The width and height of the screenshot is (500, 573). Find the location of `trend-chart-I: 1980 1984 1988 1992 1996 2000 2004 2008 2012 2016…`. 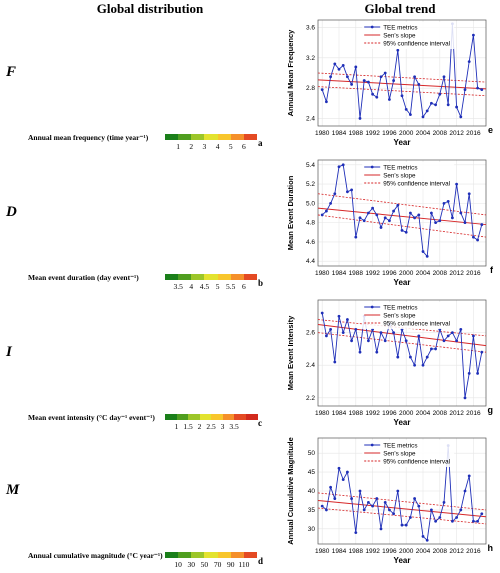

trend-chart-I: 1980 1984 1988 1992 1996 2000 2004 2008 2012 2016… is located at coordinates (391, 363).